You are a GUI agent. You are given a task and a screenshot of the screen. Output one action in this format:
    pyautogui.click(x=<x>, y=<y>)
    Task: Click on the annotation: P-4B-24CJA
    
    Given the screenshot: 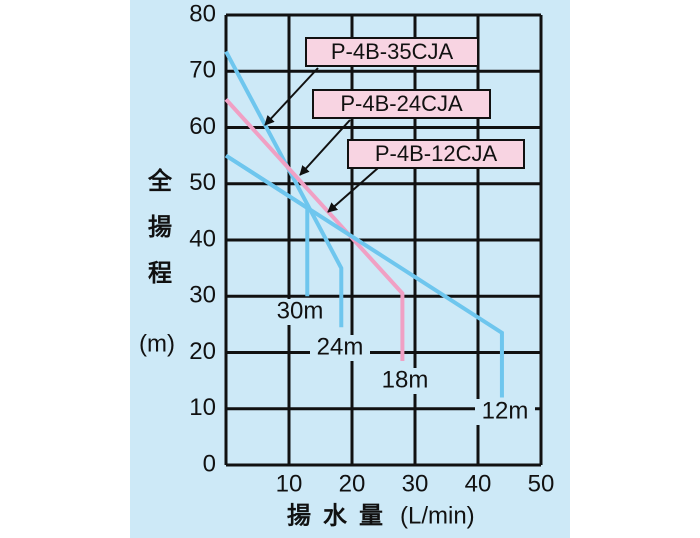 What is the action you would take?
    pyautogui.click(x=401, y=103)
    